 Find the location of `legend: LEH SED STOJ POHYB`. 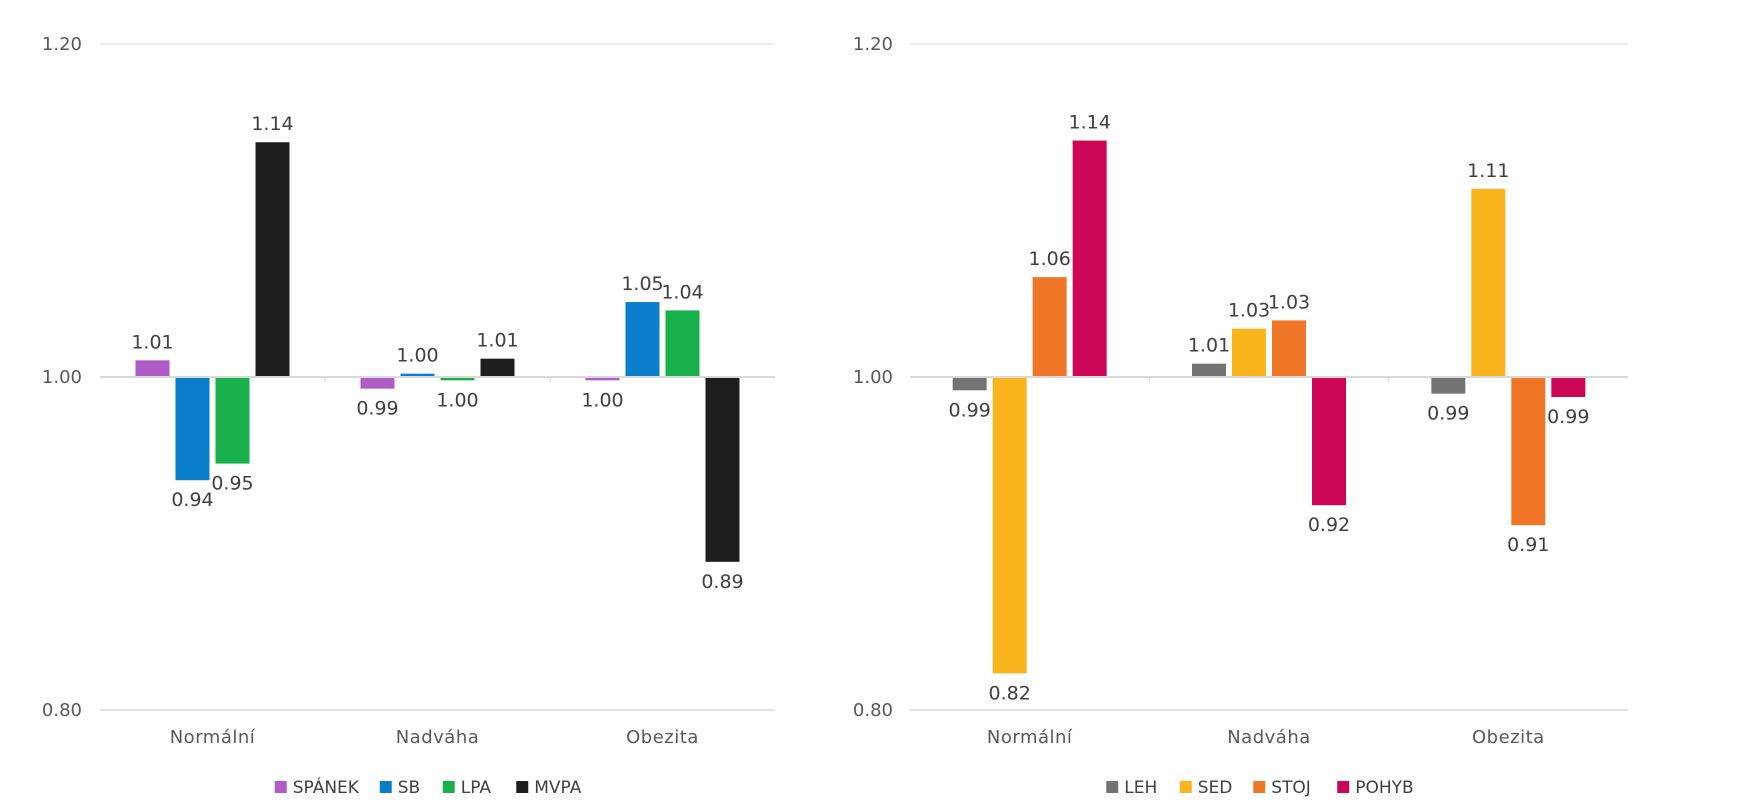

legend: LEH SED STOJ POHYB is located at coordinates (1260, 788).